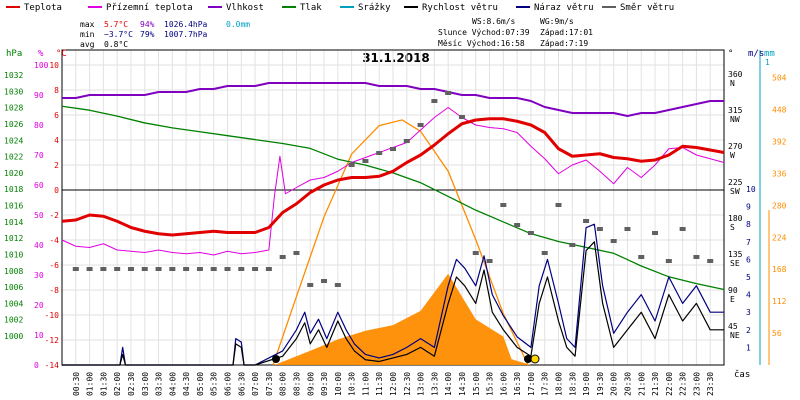 The width and height of the screenshot is (800, 400). Describe the element at coordinates (13, 91) in the screenshot. I see `tick-label-hpa: 1030` at that location.